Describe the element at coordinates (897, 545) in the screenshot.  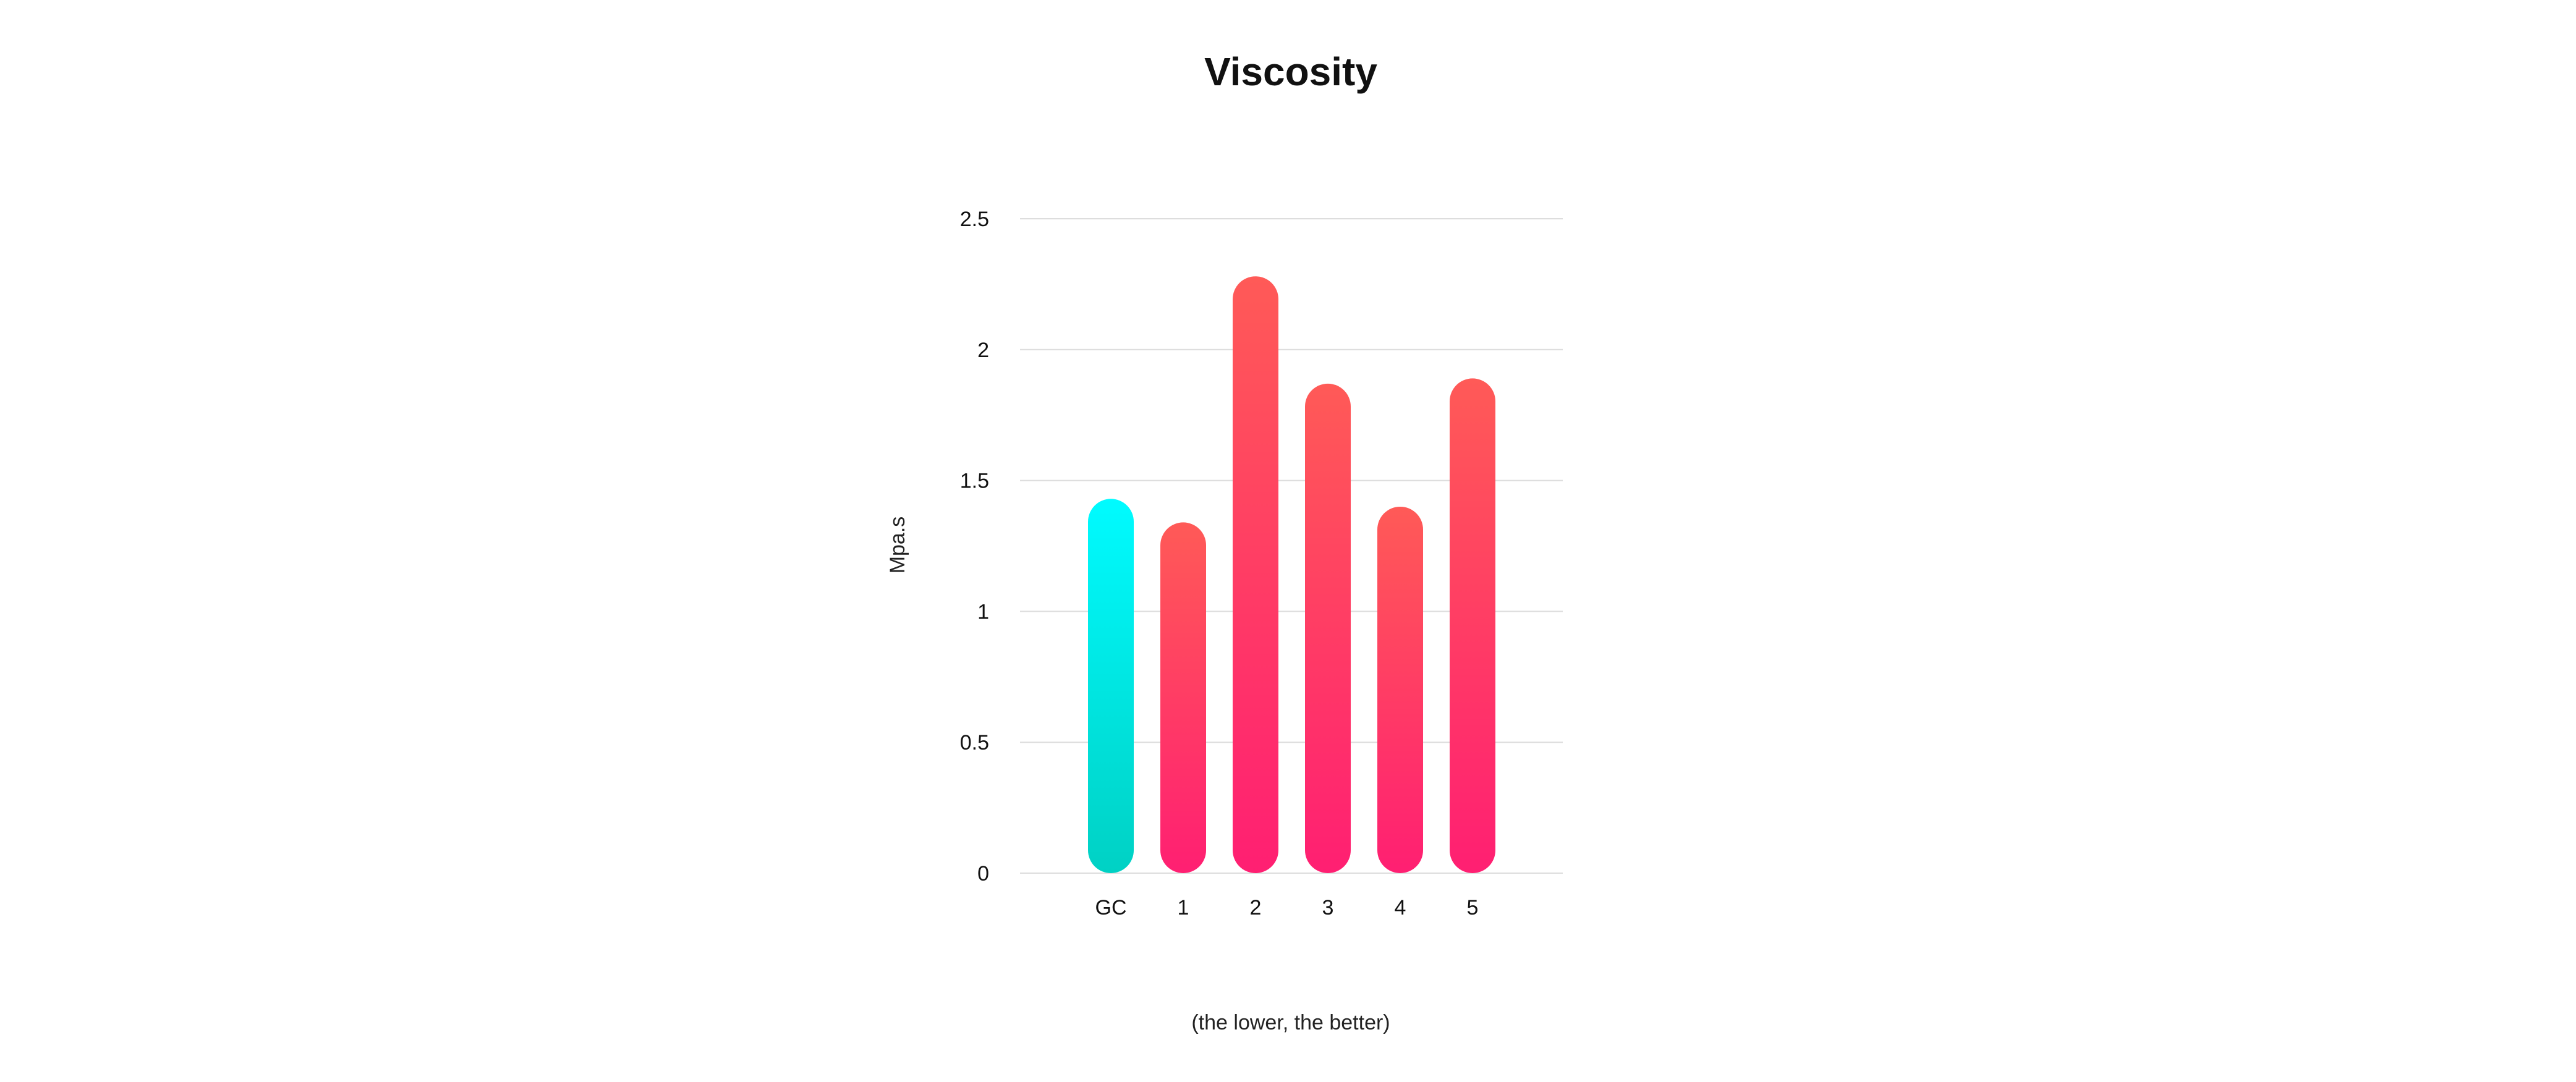
I see `y-axis-label: Mpa.s` at that location.